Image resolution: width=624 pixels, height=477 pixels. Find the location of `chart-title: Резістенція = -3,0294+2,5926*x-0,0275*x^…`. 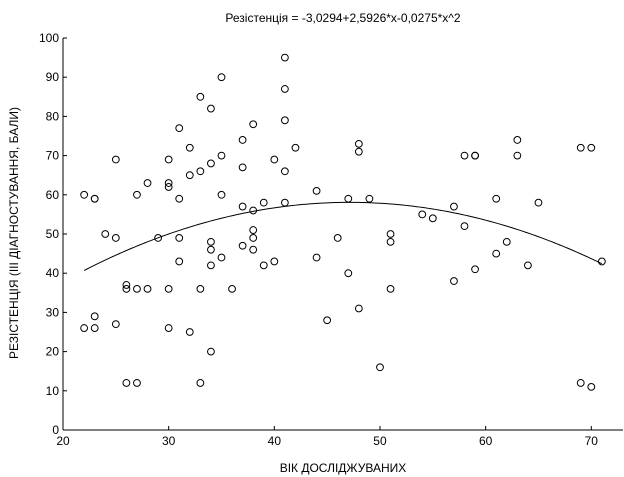

chart-title: Резістенція = -3,0294+2,5926*x-0,0275*x^… is located at coordinates (343, 18).